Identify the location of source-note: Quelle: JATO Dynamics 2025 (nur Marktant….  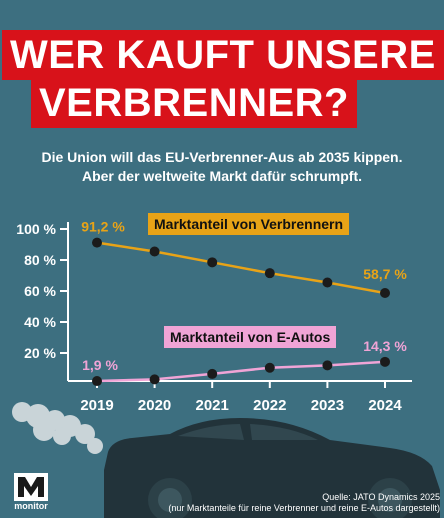
(304, 503).